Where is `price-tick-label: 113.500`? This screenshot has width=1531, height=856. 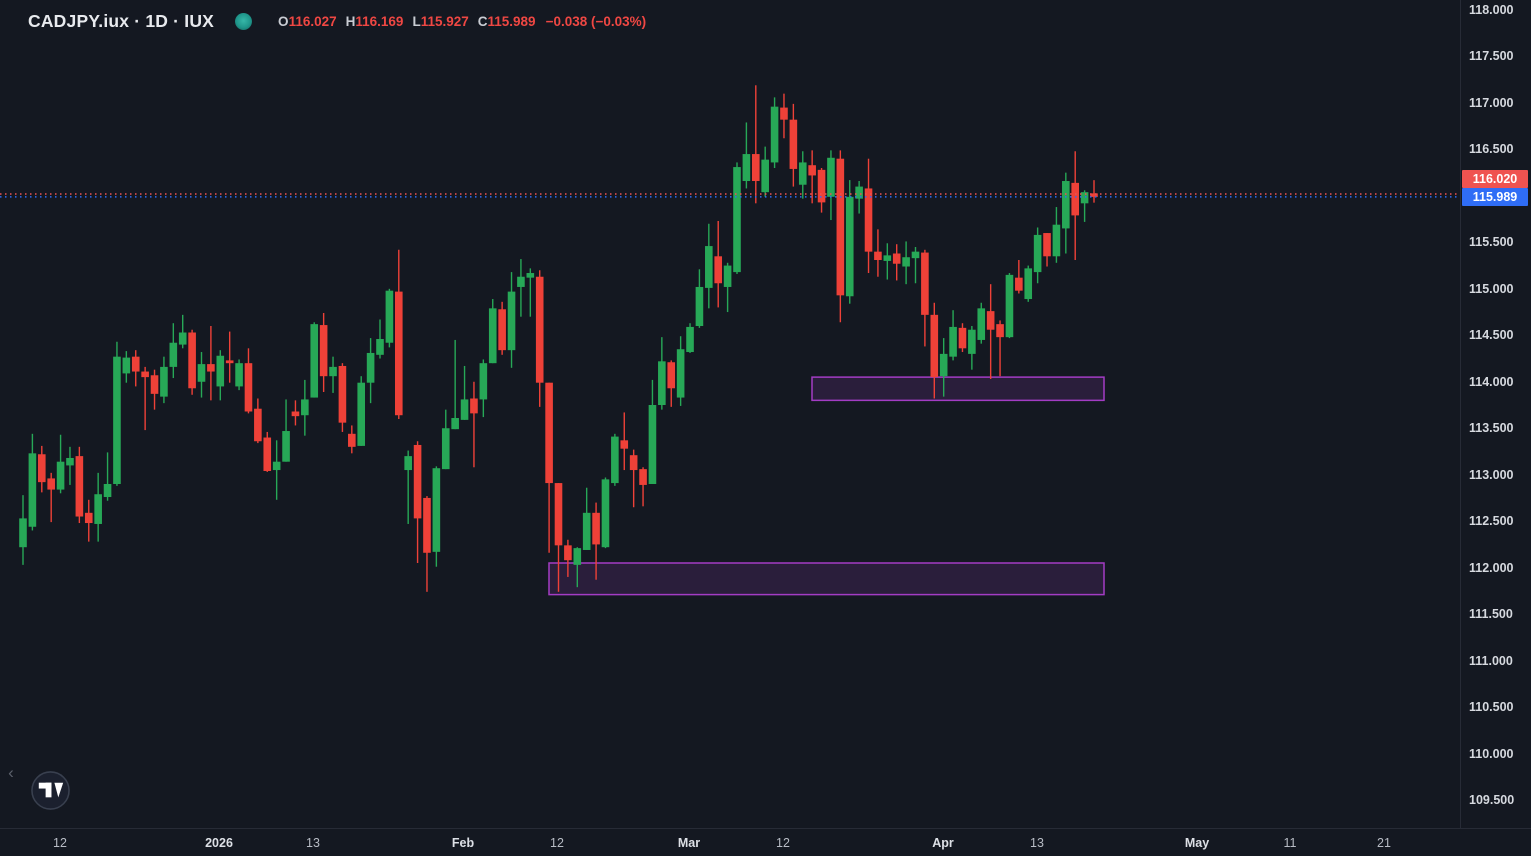
price-tick-label: 113.500 is located at coordinates (1491, 428).